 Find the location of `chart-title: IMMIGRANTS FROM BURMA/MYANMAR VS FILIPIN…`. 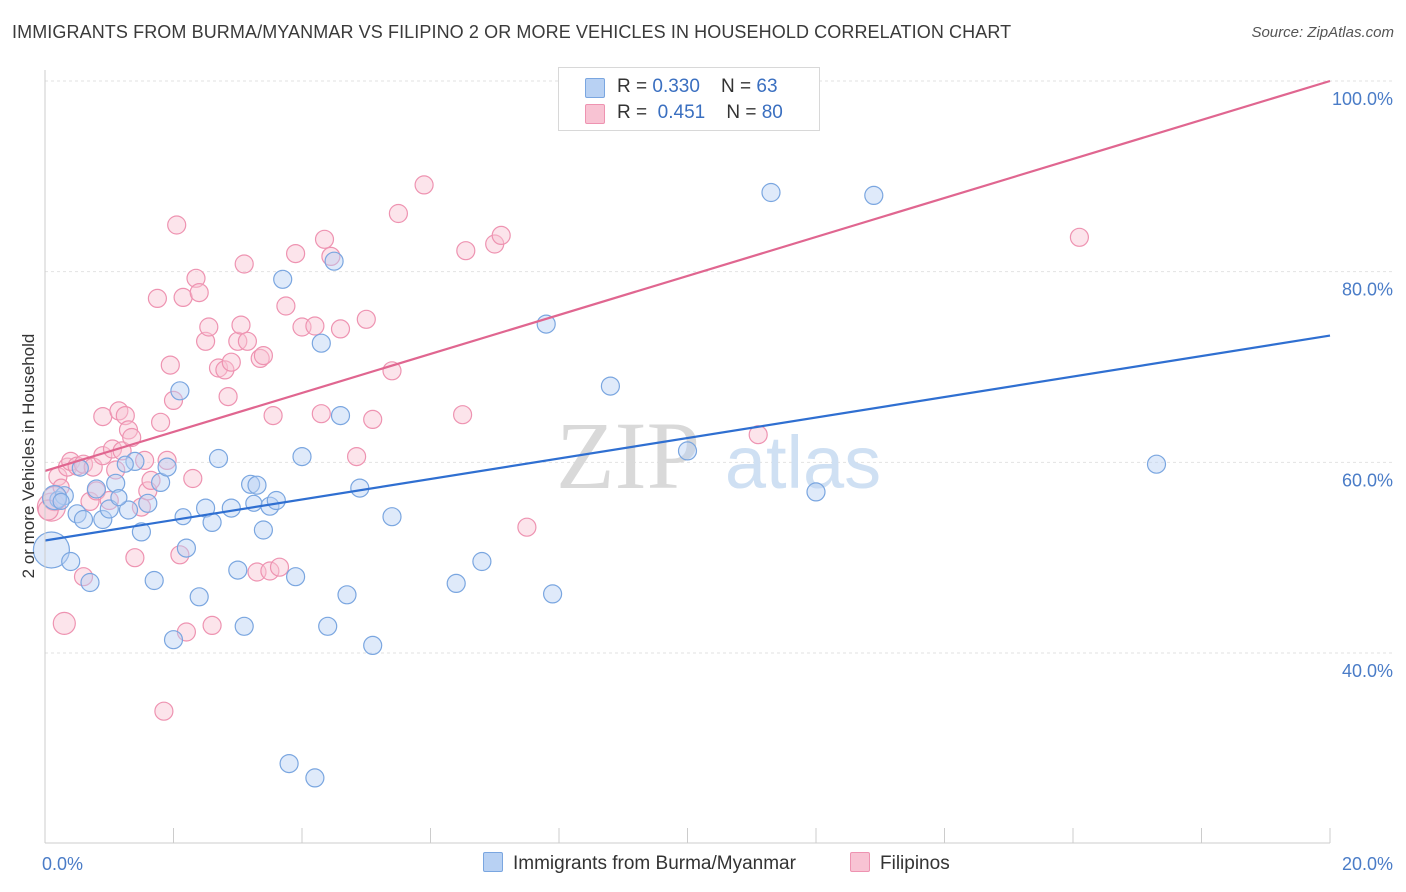

chart-title: IMMIGRANTS FROM BURMA/MYANMAR VS FILIPIN… is located at coordinates (512, 32).